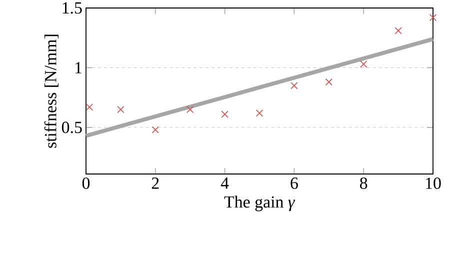 This screenshot has height=270, width=474. I want to click on x-tick-label: 4, so click(224, 183).